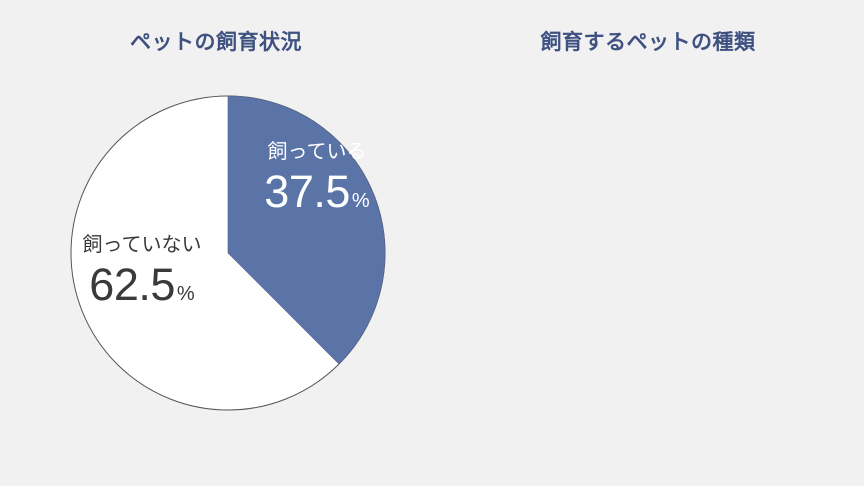 This screenshot has width=864, height=486. What do you see at coordinates (648, 42) in the screenshot?
I see `chart-title-right: 飼育するペットの種類` at bounding box center [648, 42].